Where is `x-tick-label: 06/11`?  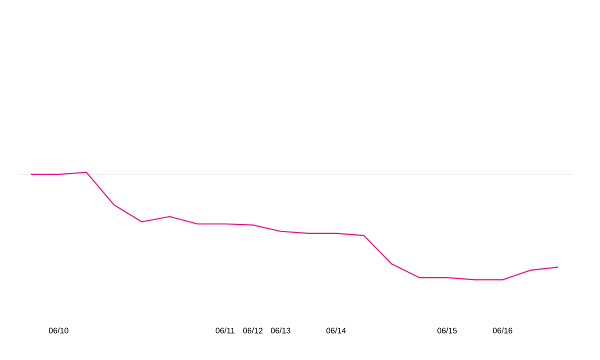 x-tick-label: 06/11 is located at coordinates (225, 331).